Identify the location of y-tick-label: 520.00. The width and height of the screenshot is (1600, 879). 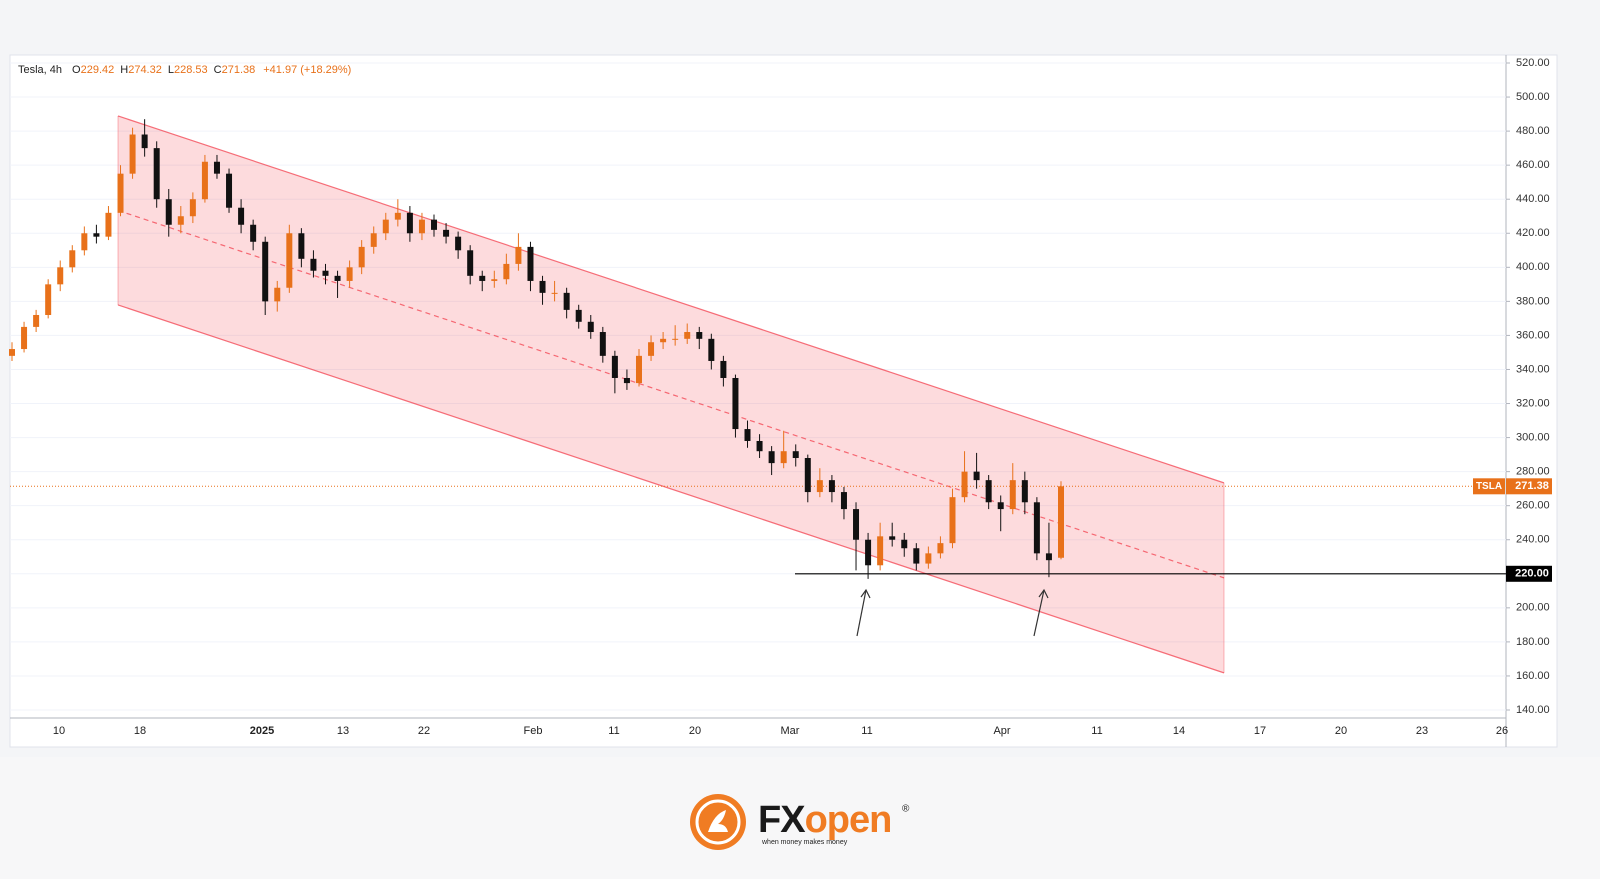
(1533, 63).